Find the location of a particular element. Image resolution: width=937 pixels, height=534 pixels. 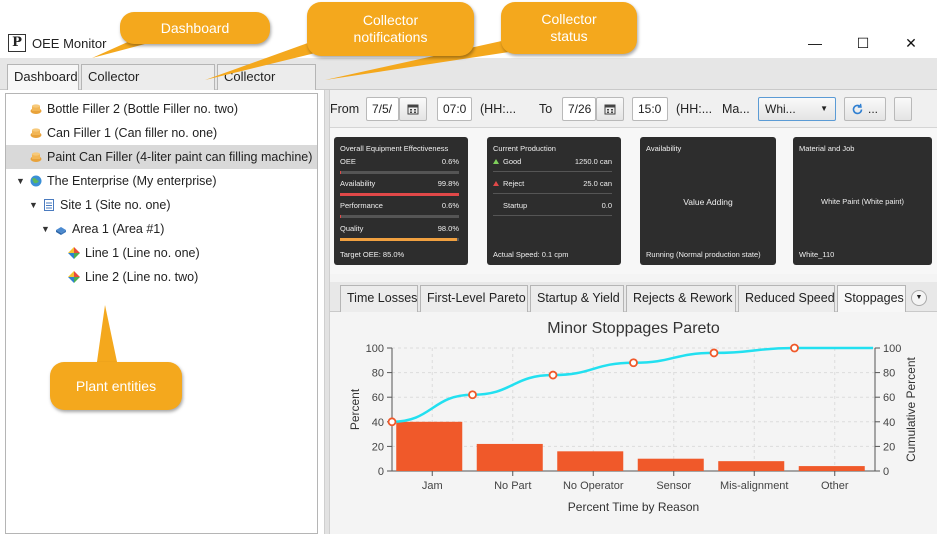

job-name: White_110 is located at coordinates (817, 254).